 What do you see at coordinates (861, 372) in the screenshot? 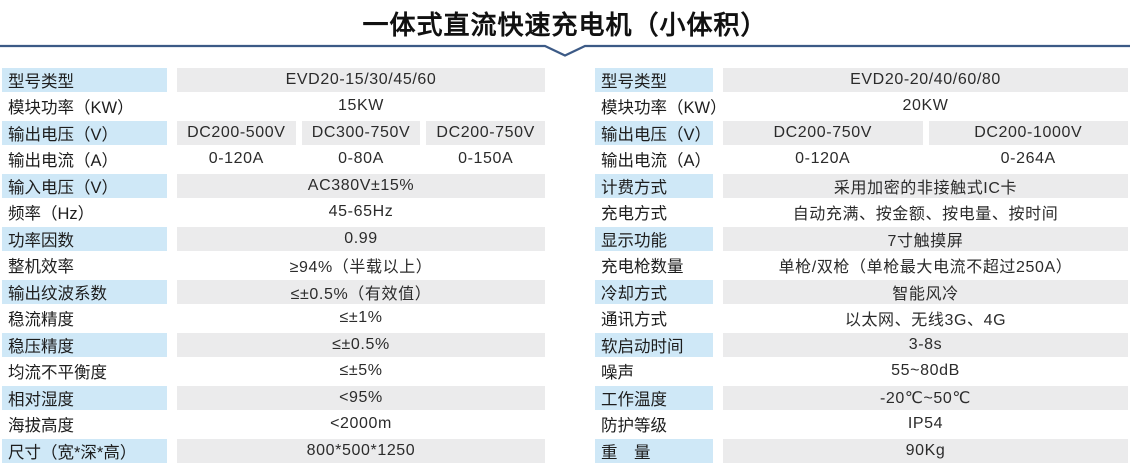
I see `spec-row: 噪声 55~80dB` at bounding box center [861, 372].